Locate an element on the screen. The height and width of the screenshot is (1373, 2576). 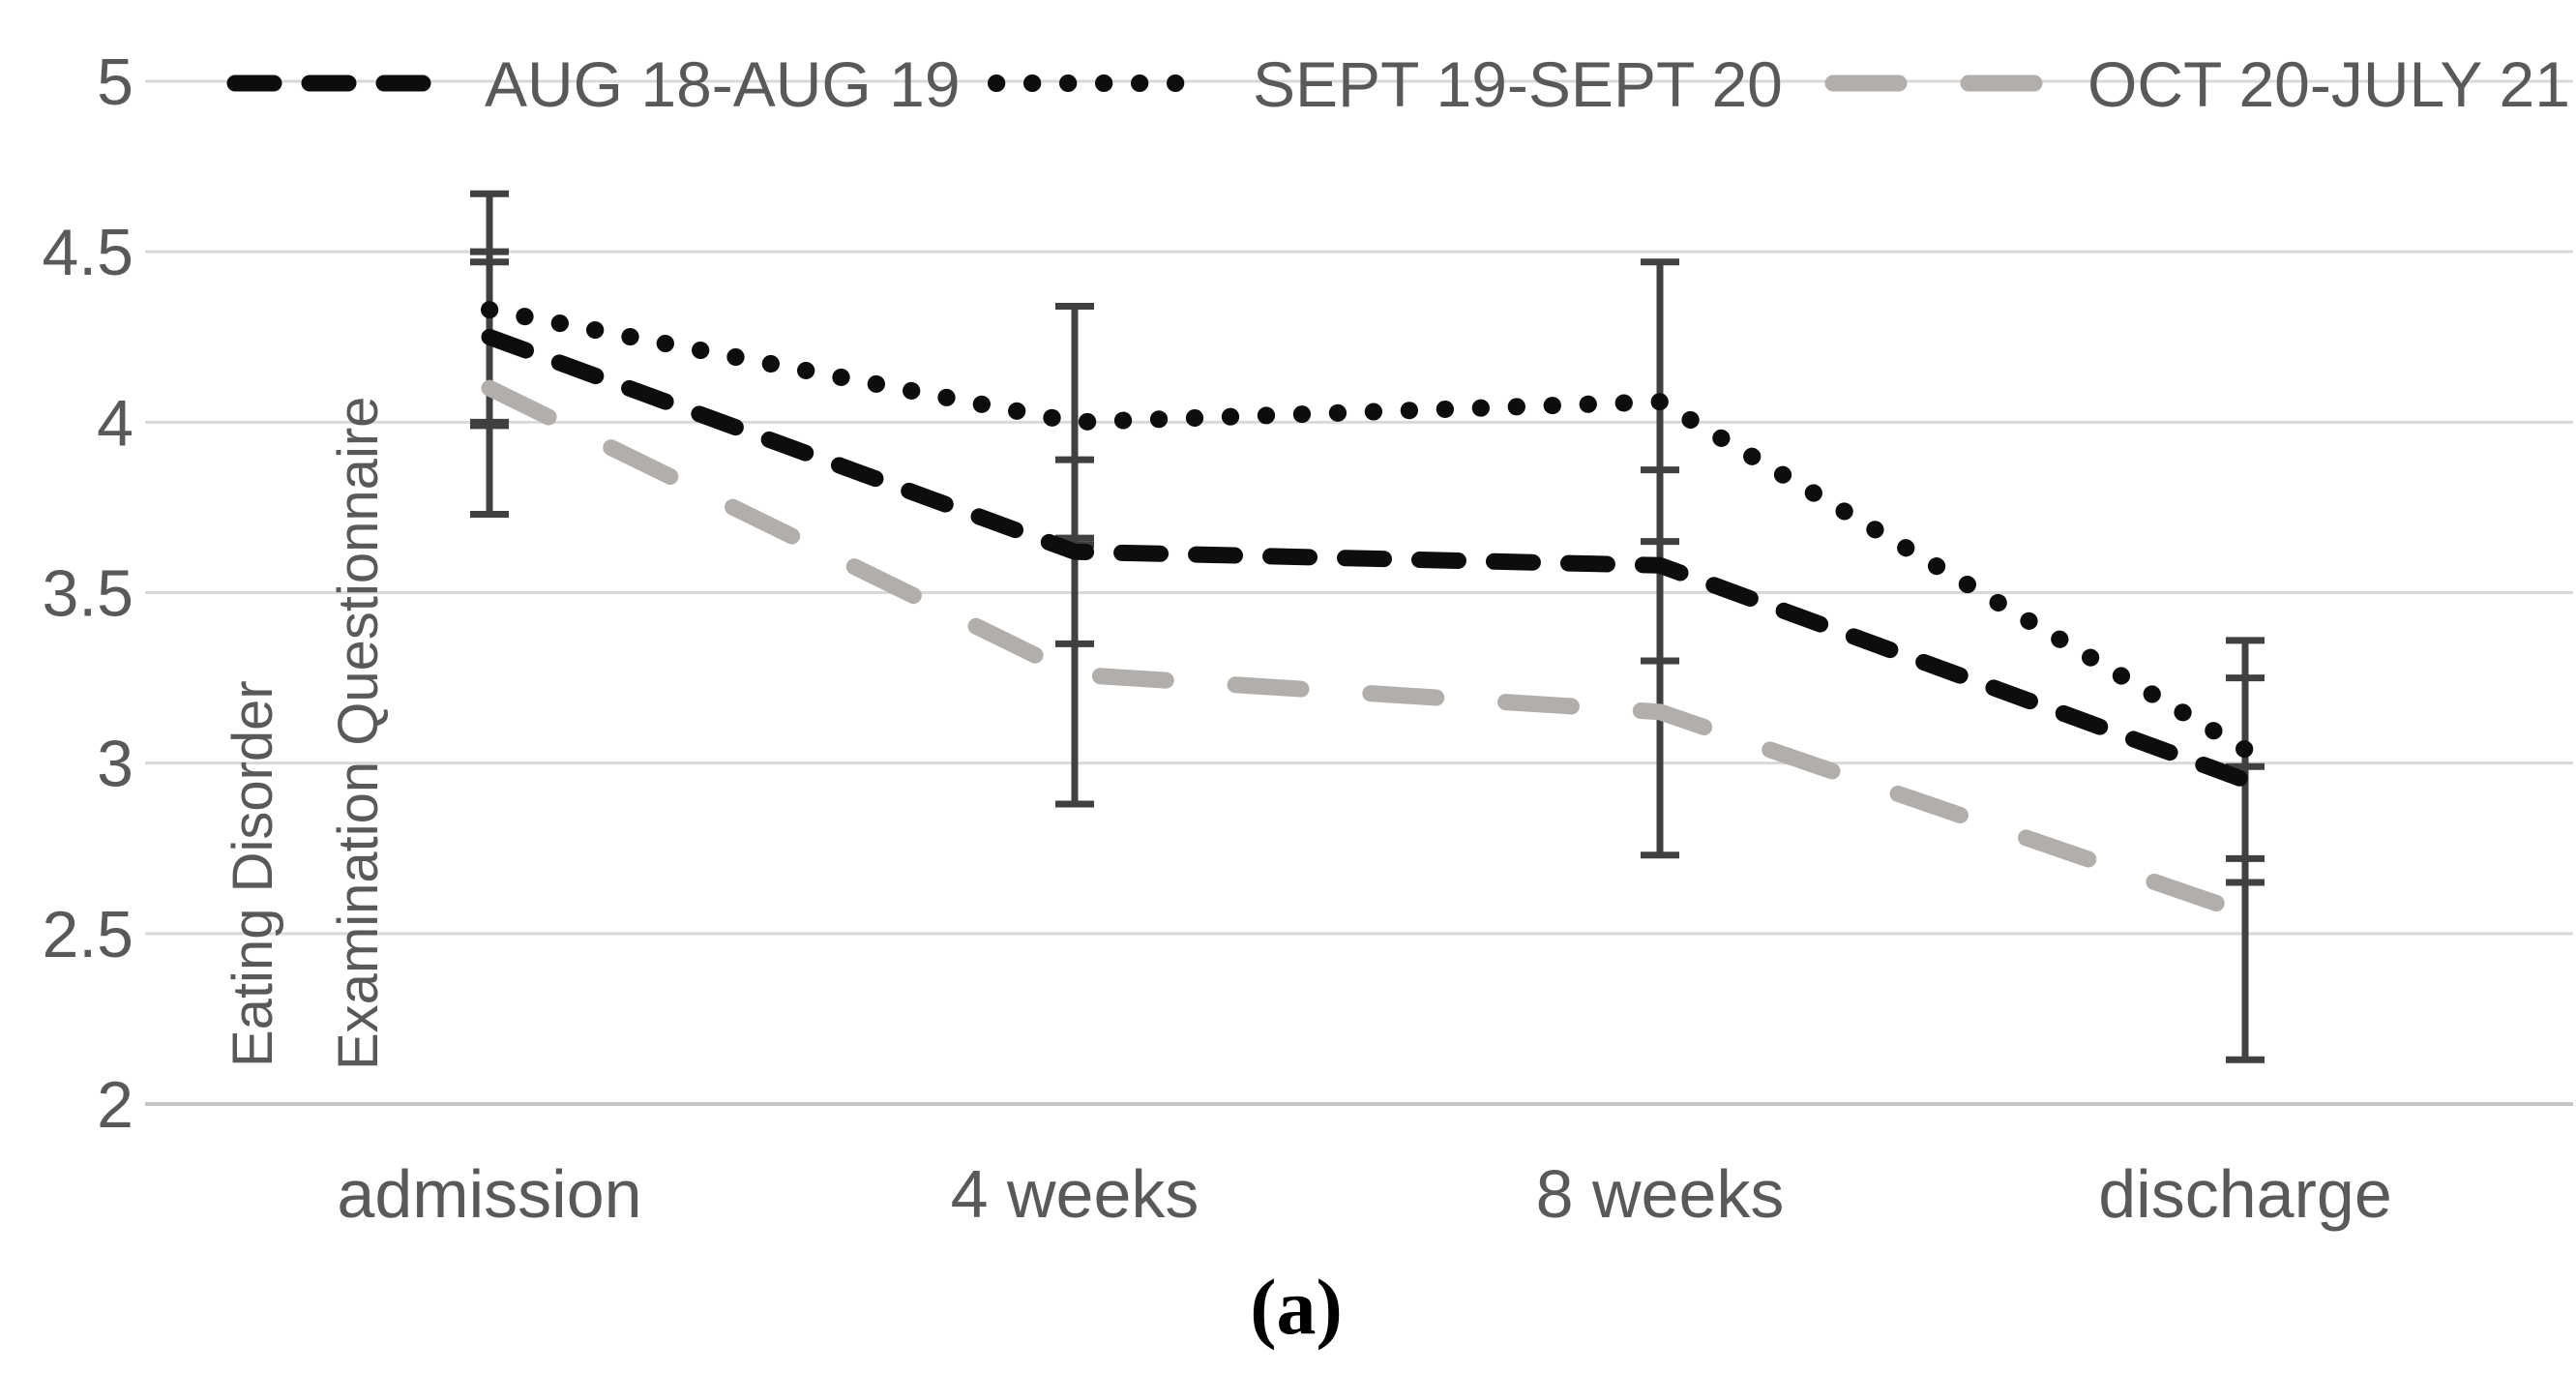
y-axis-title-line2: Examination Questionnaire is located at coordinates (359, 733).